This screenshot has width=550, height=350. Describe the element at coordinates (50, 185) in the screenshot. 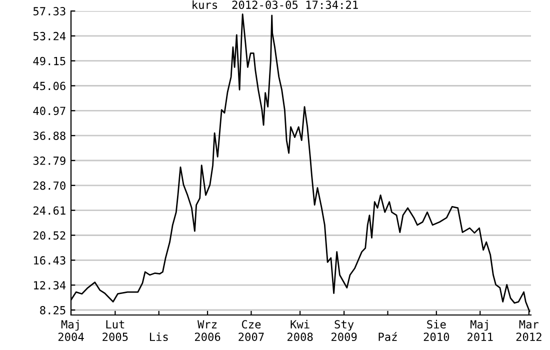

I see `y-tick-label: 28.70` at that location.